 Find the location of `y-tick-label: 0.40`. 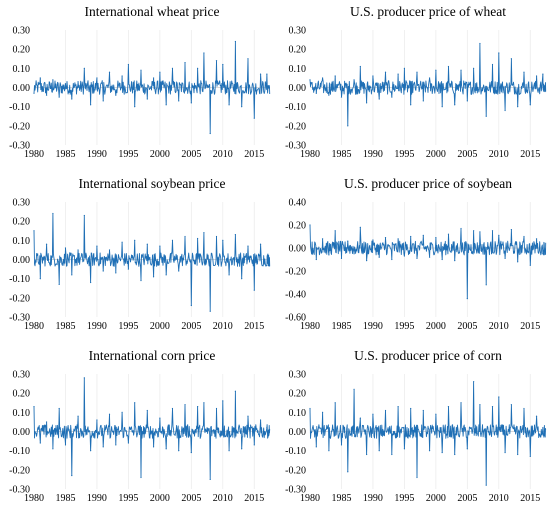

y-tick-label: 0.40 is located at coordinates (298, 203).